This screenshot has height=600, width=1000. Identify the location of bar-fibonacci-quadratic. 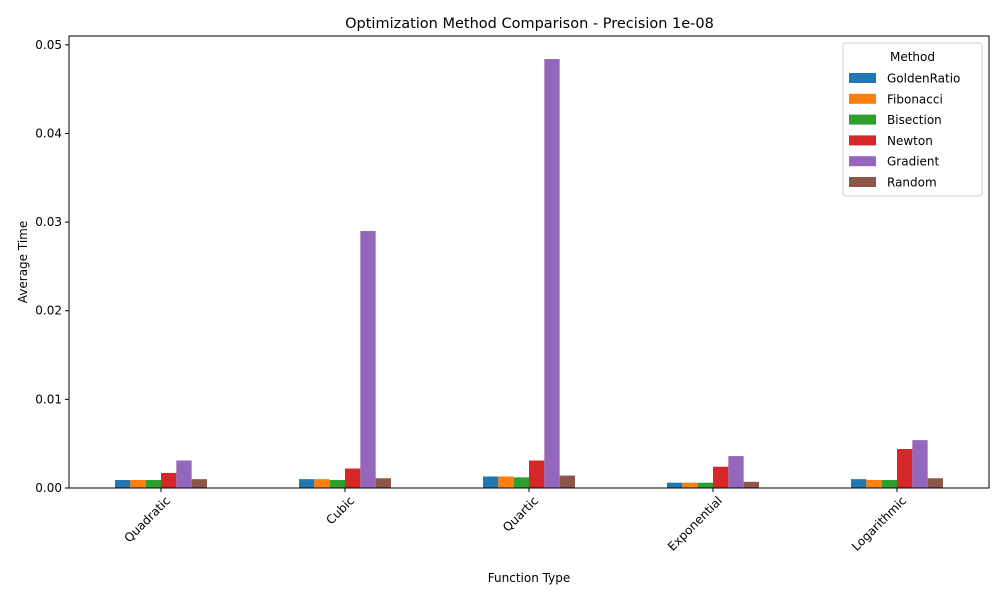
(138, 484).